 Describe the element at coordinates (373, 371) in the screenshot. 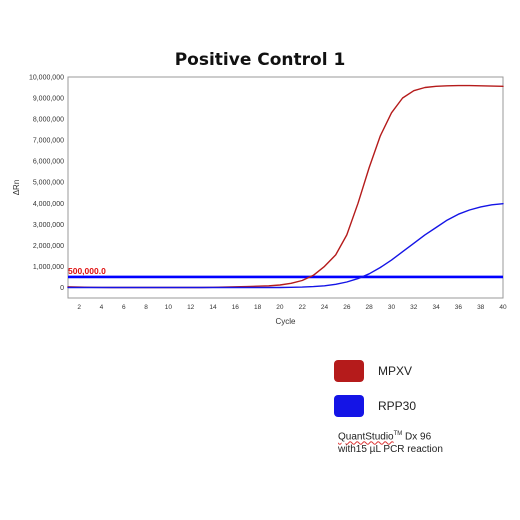

I see `legend-item-mpxv: MPXV` at that location.